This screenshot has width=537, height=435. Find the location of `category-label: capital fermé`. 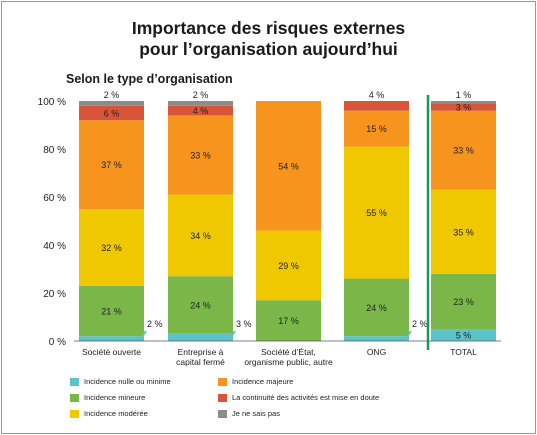

category-label: capital fermé is located at coordinates (200, 362).